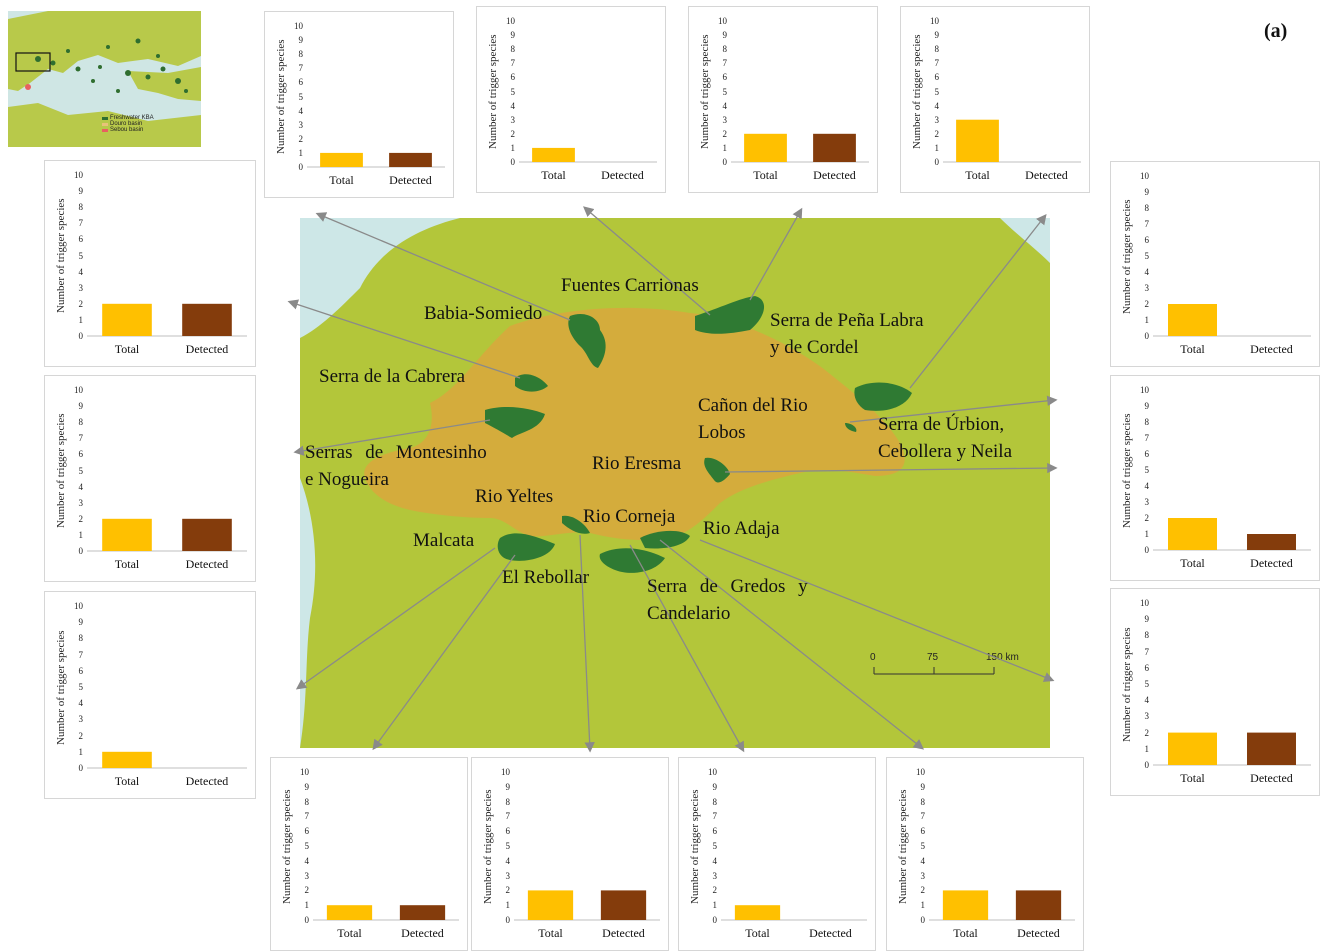  What do you see at coordinates (483, 313) in the screenshot?
I see `label-babia-somiedo: Babia-Somiedo` at bounding box center [483, 313].